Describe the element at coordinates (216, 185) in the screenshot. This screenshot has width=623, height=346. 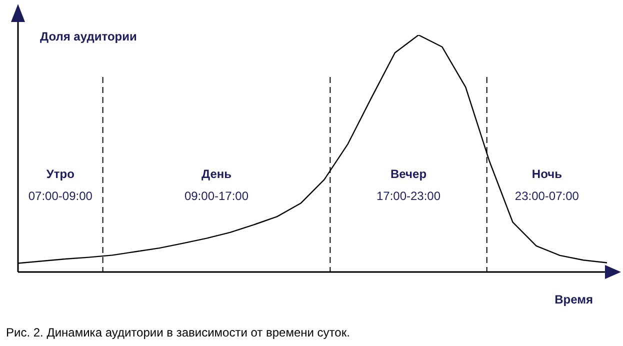
I see `annotation: День 09:00-17:00` at that location.